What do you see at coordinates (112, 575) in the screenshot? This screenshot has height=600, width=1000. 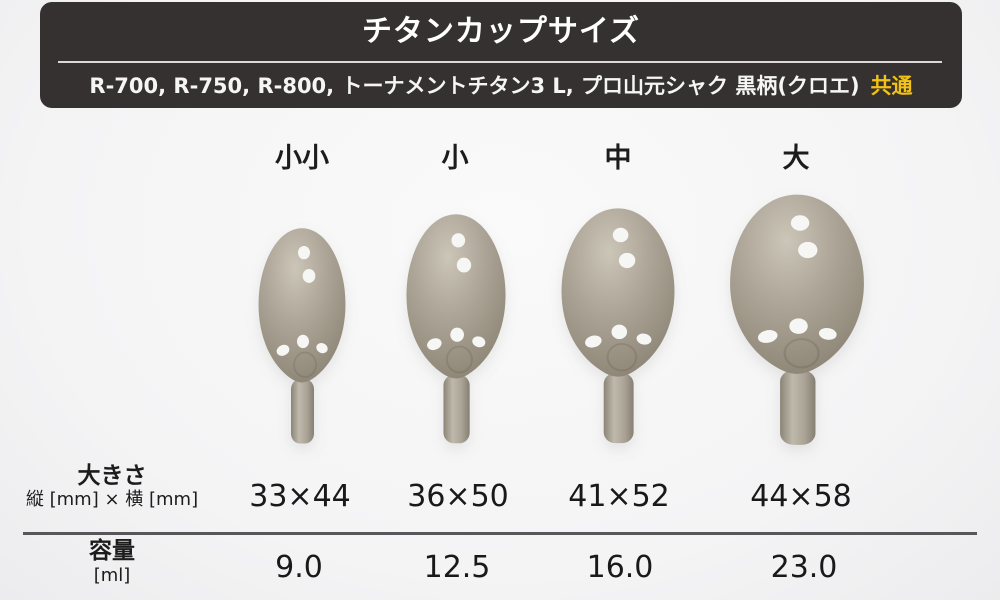 I see `capacity-row-unit: [ml]` at bounding box center [112, 575].